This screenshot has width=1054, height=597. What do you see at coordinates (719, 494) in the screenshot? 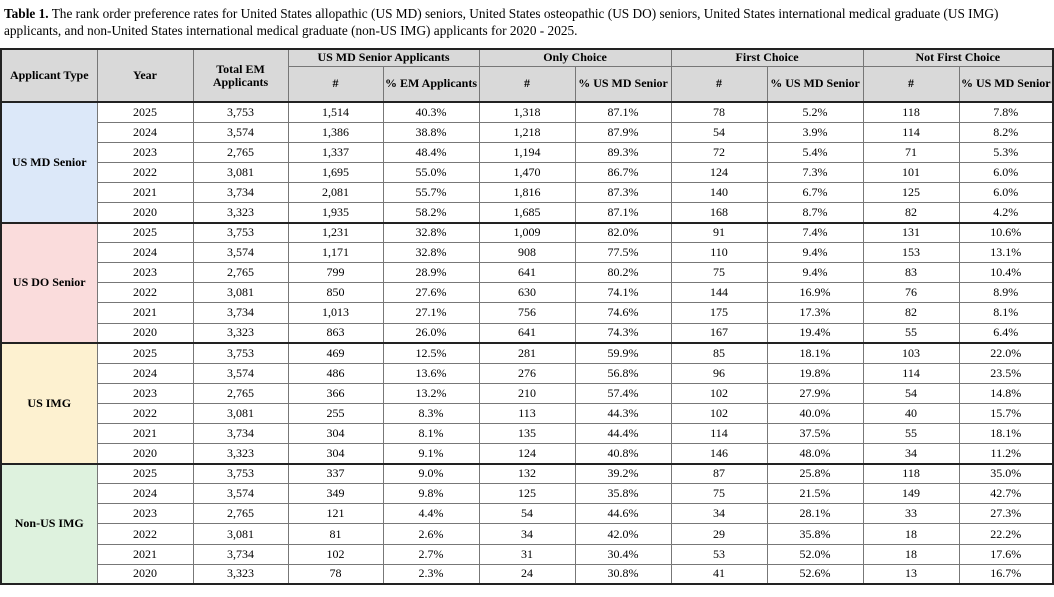
I see `table-cell: 75` at bounding box center [719, 494].